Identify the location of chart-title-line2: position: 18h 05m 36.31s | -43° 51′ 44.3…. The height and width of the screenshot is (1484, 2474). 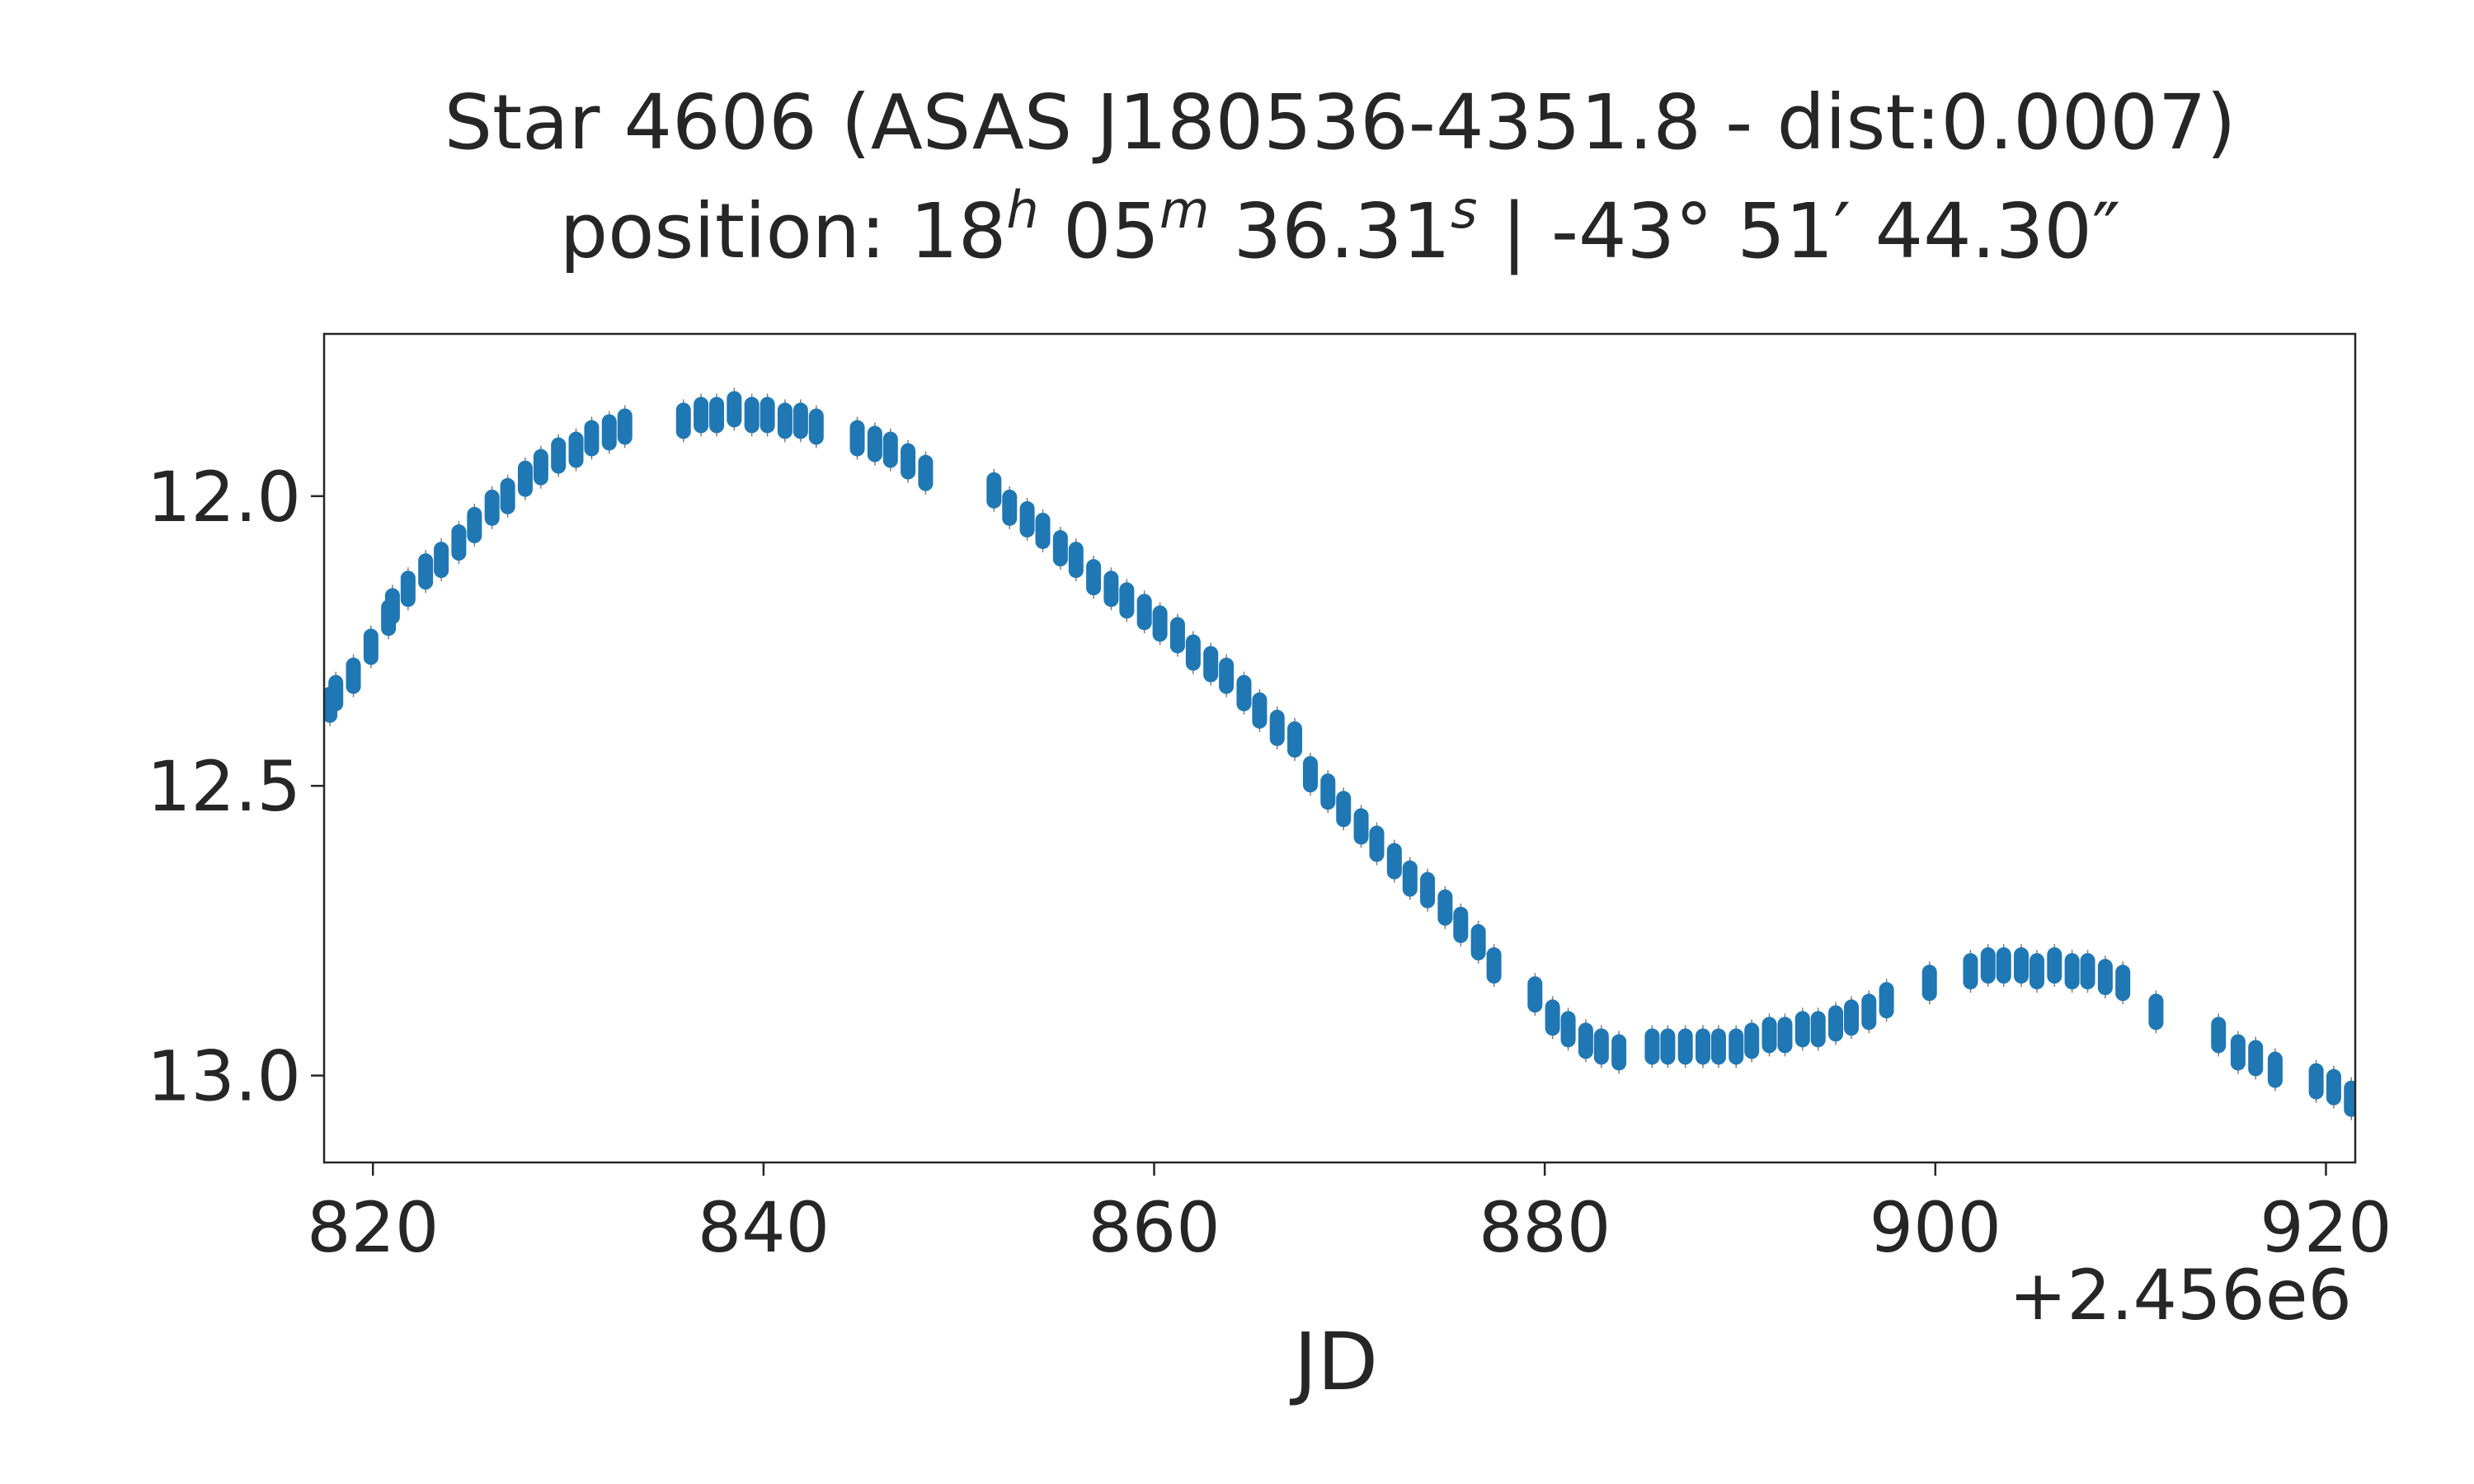
(1340, 228).